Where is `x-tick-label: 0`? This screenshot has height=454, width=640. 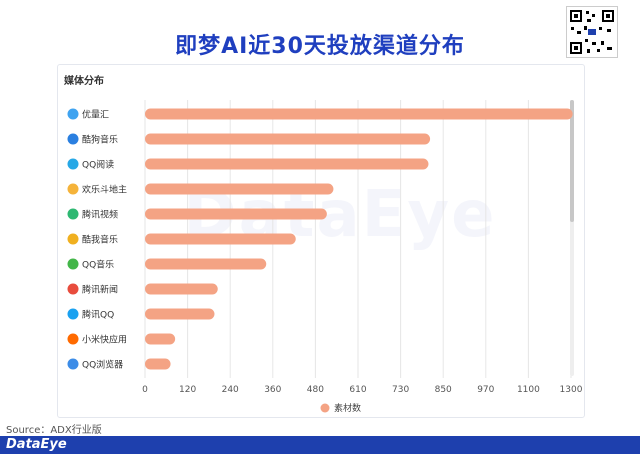
x-tick-label: 0 is located at coordinates (145, 390).